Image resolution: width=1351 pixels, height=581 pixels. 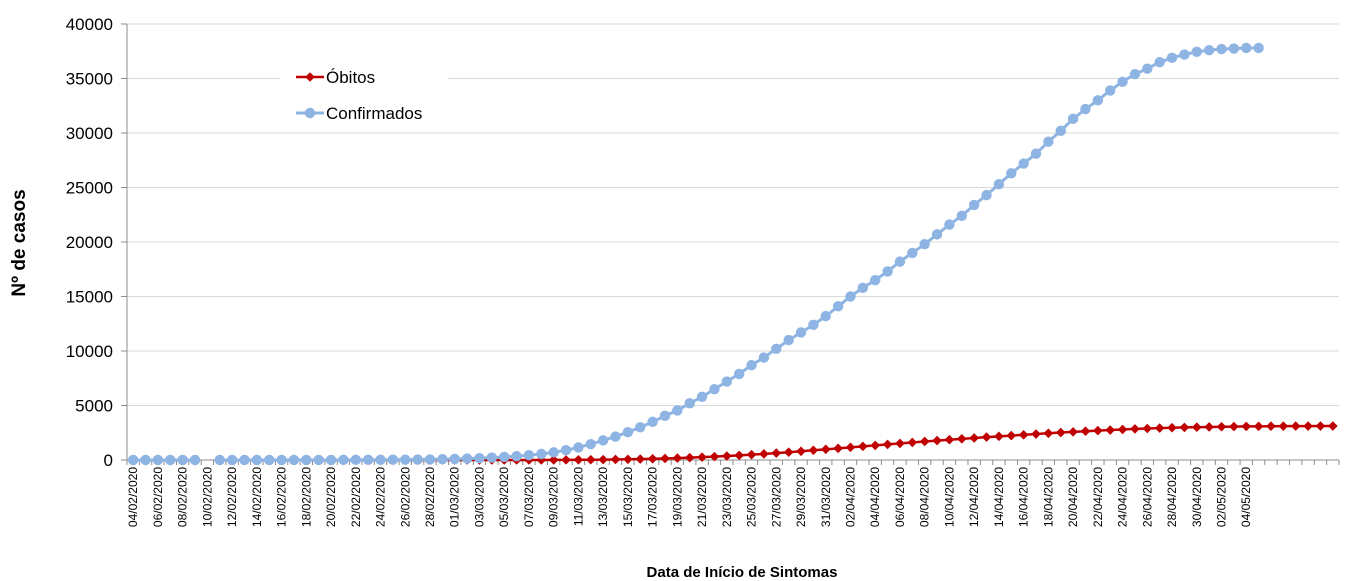 What do you see at coordinates (89, 242) in the screenshot?
I see `y-tick-label: 20000` at bounding box center [89, 242].